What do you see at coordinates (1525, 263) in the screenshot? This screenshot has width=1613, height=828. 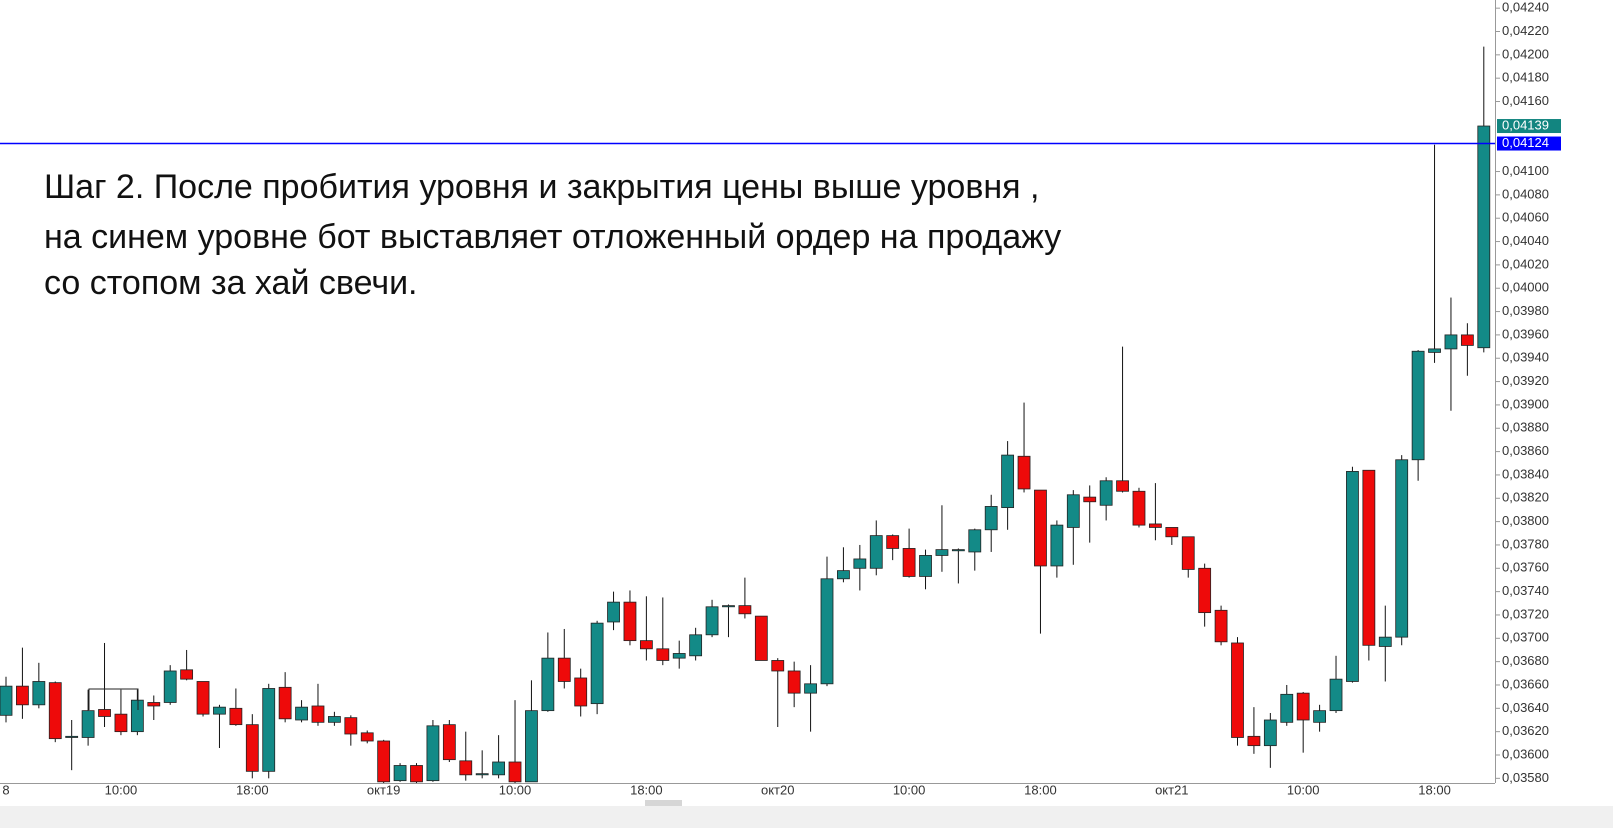 I see `y-tick-label: 0,04020` at bounding box center [1525, 263].